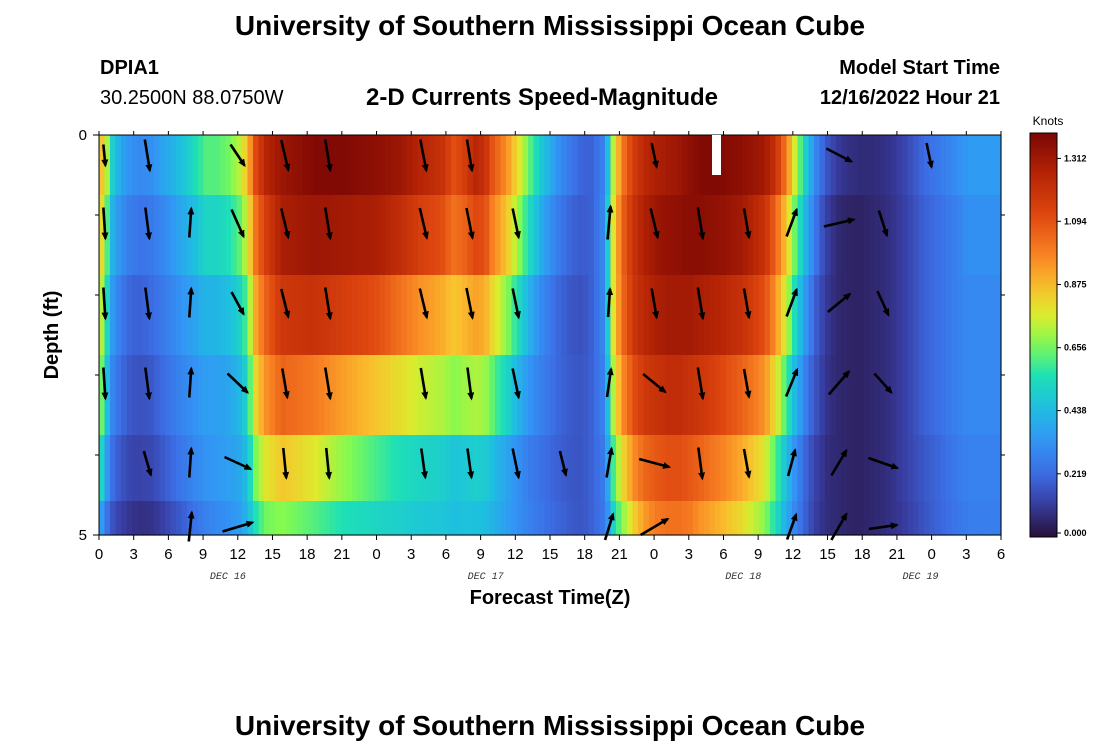  I want to click on x-tick-label: 15, so click(272, 554).